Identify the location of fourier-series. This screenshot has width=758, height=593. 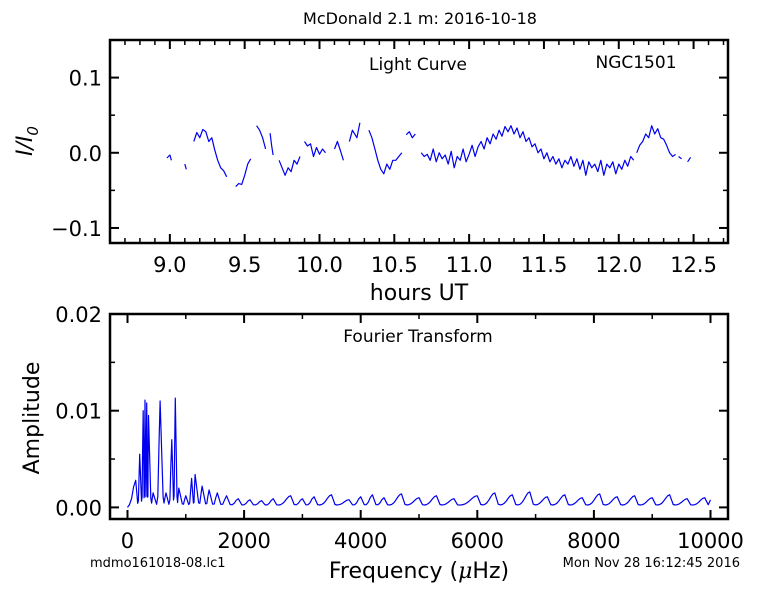
(419, 452).